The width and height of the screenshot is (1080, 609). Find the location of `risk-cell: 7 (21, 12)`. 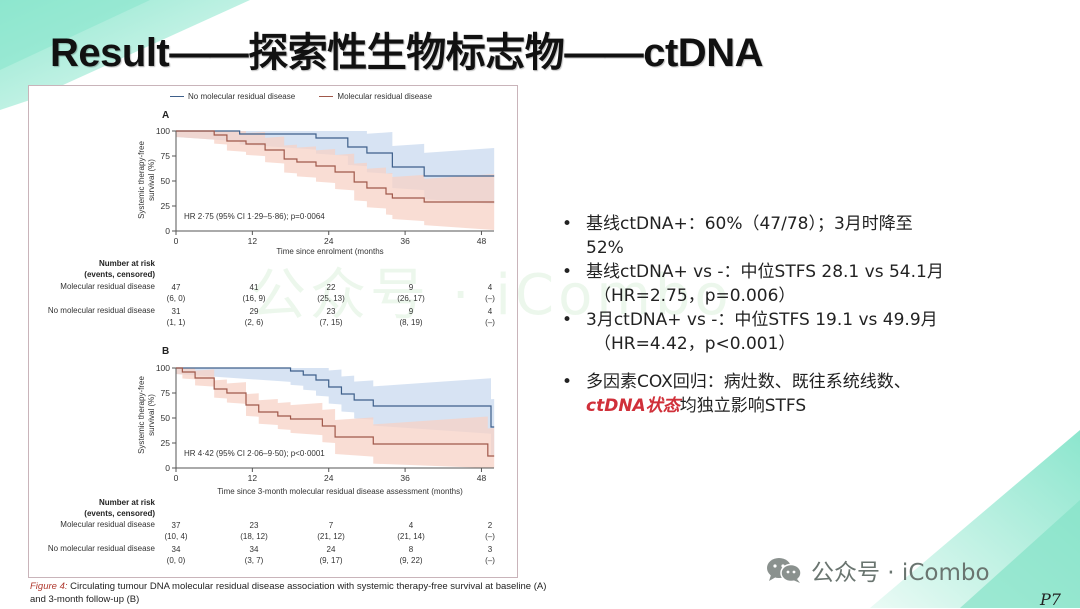

risk-cell: 7 (21, 12) is located at coordinates (331, 531).